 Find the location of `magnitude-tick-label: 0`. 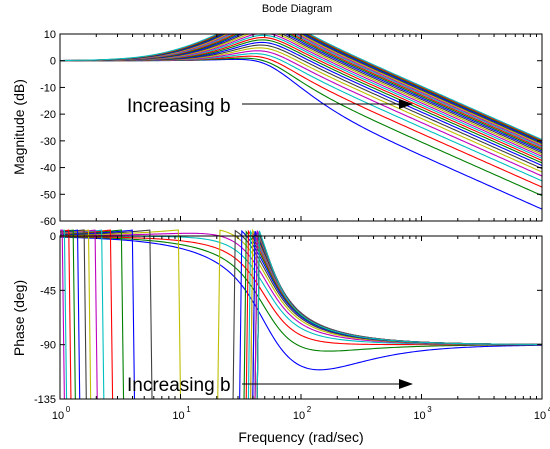

magnitude-tick-label: 0 is located at coordinates (53, 62).